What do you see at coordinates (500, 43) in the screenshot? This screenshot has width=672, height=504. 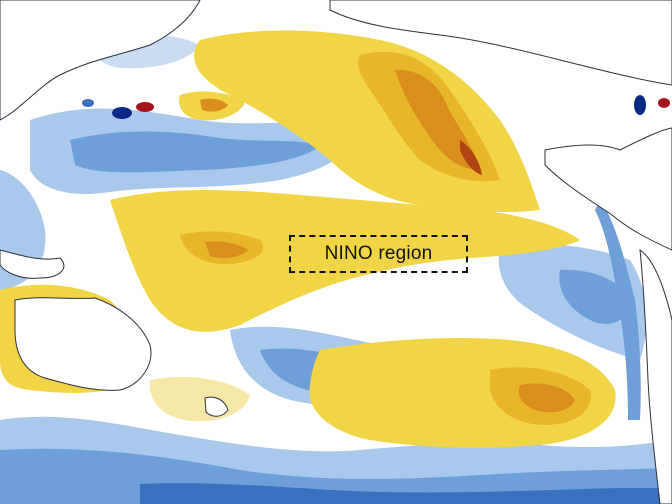 I see `alaska-land` at bounding box center [500, 43].